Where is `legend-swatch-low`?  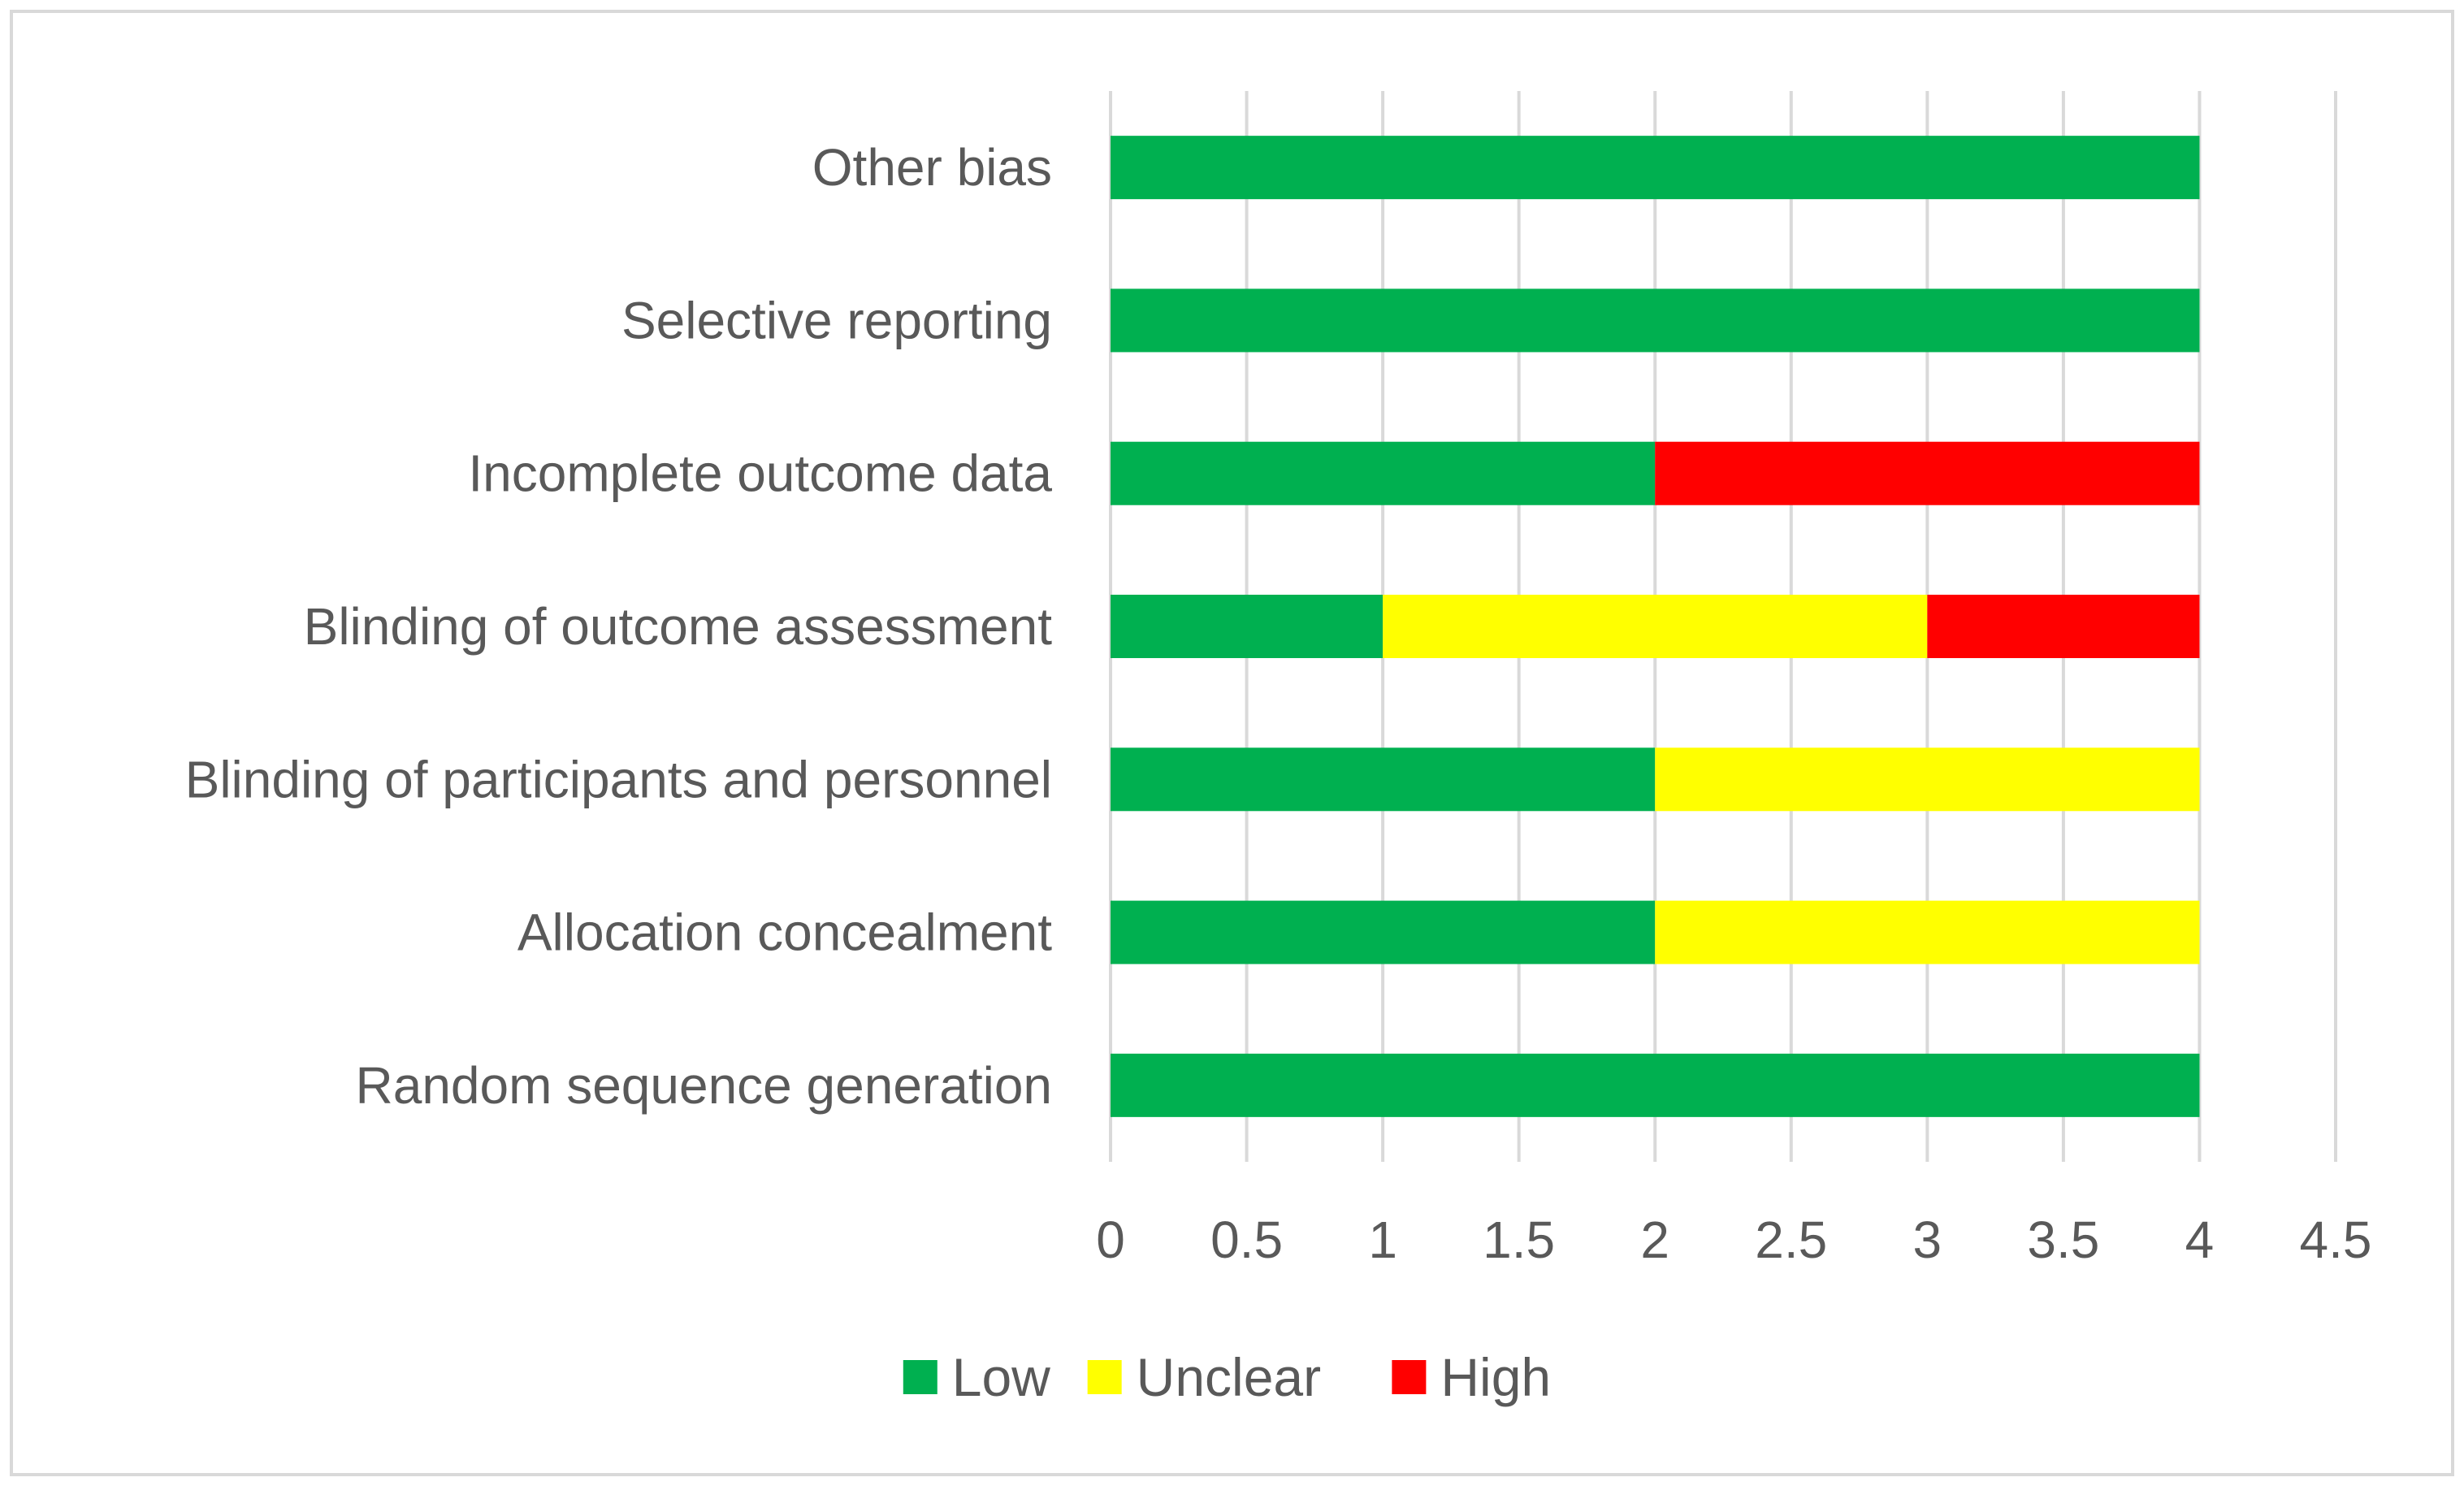
legend-swatch-low is located at coordinates (920, 1377).